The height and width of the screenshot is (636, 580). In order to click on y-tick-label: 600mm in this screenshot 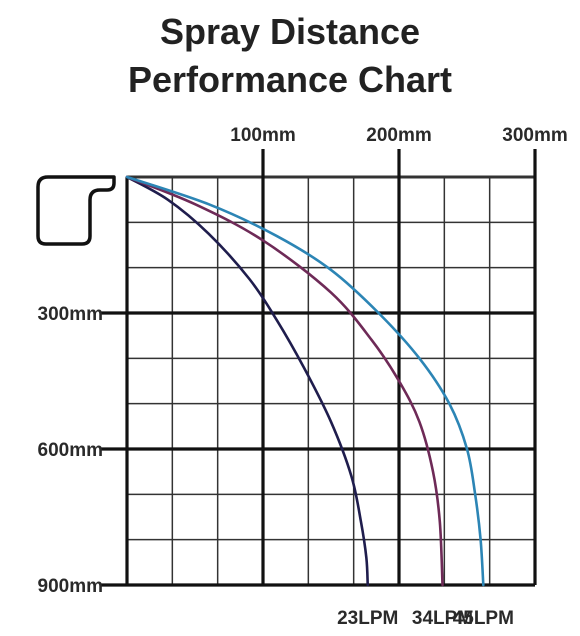, I will do `click(71, 450)`.